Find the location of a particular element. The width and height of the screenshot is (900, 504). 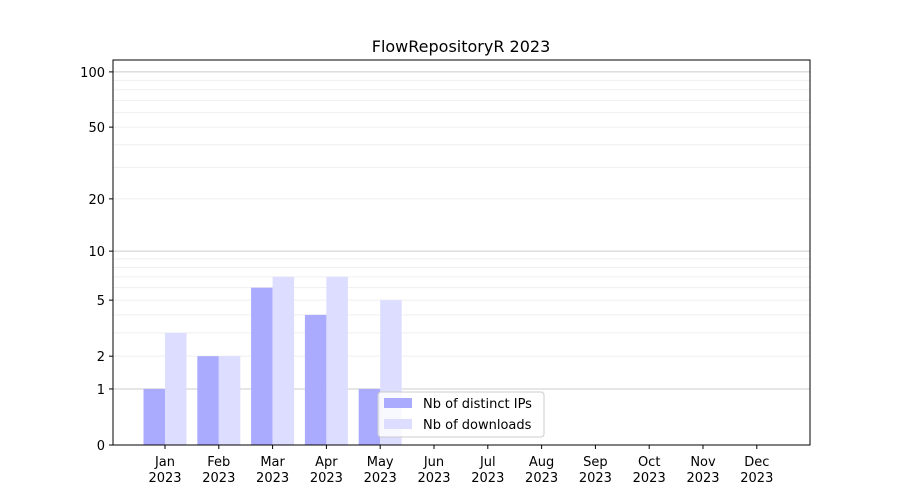

x-tick-label-line: Jun is located at coordinates (433, 462).